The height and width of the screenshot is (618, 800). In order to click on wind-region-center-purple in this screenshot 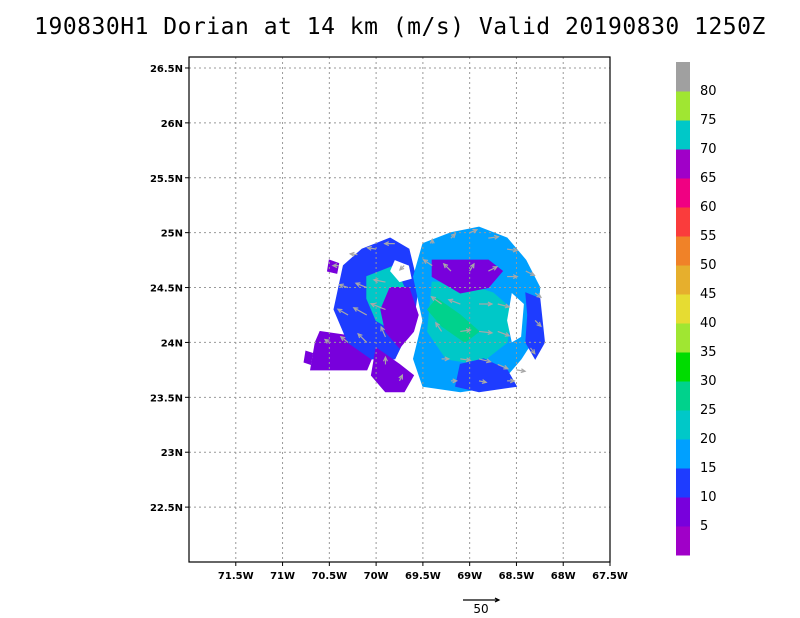, I will do `click(399, 318)`.